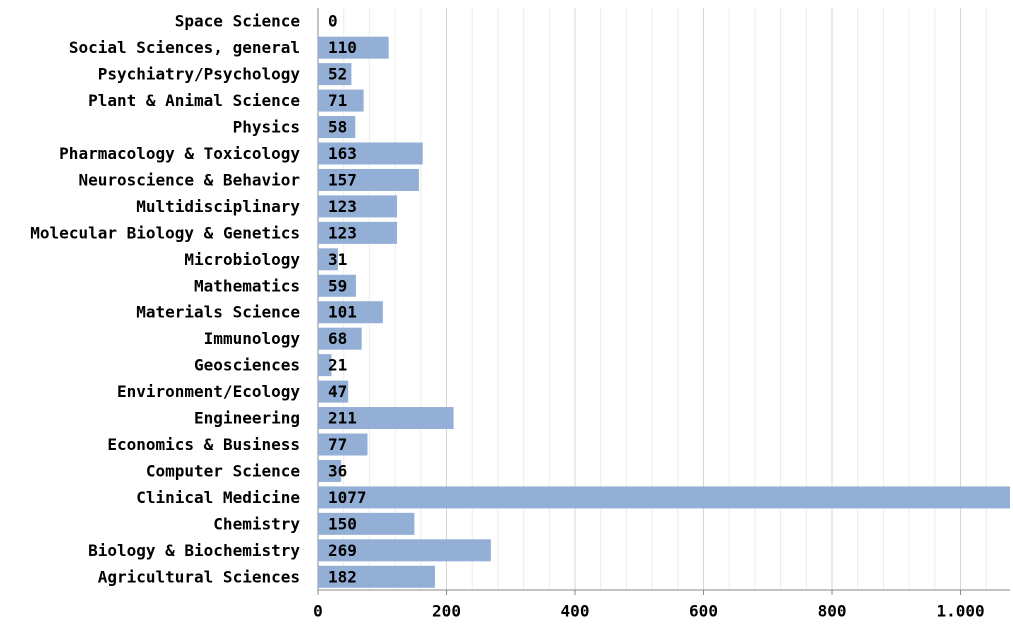  I want to click on x-tick-label: 400, so click(575, 611).